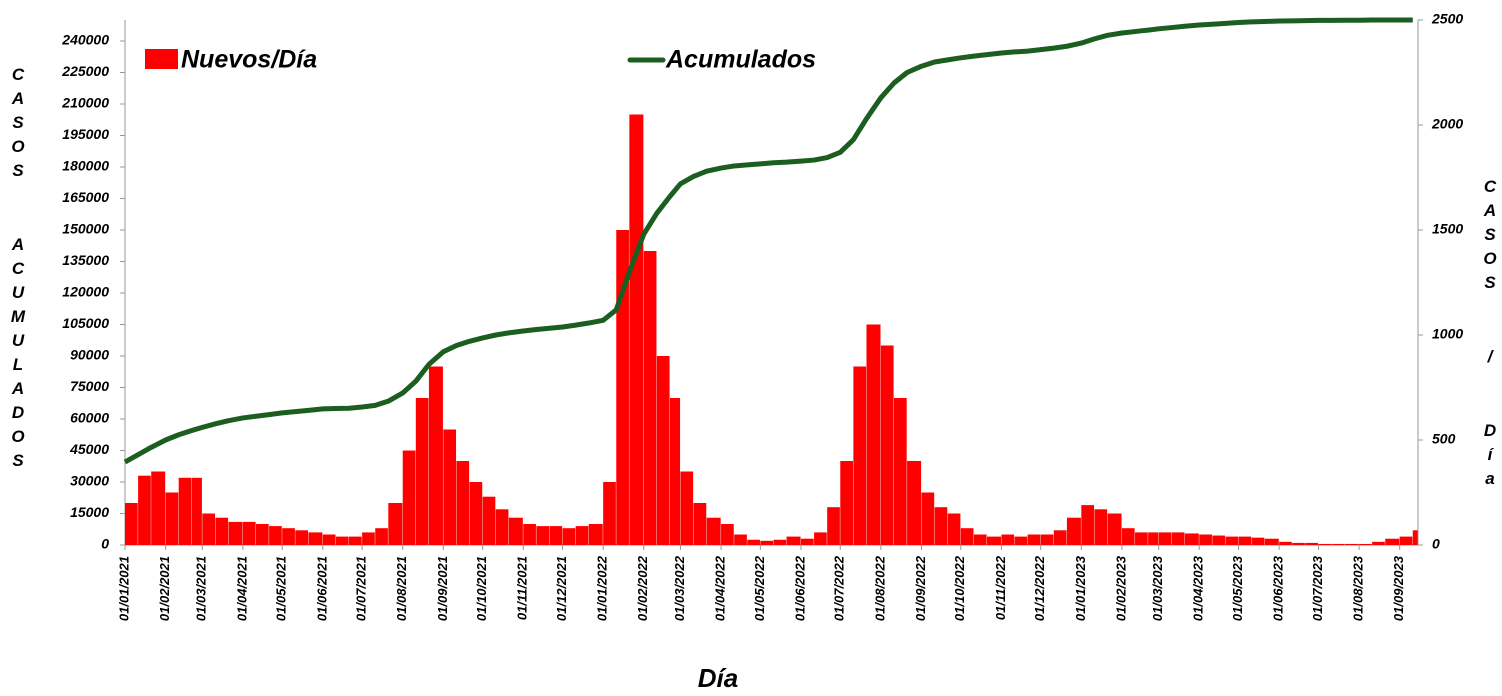  Describe the element at coordinates (759, 588) in the screenshot. I see `x-tick-label: 01/05/2022` at that location.